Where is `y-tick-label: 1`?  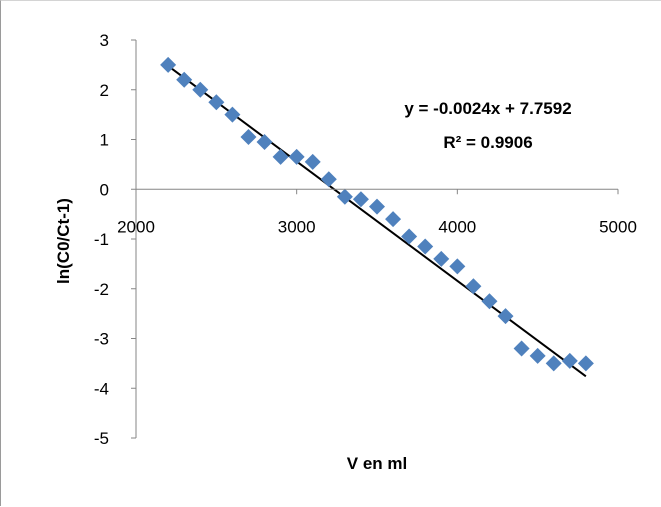 y-tick-label: 1 is located at coordinates (104, 140).